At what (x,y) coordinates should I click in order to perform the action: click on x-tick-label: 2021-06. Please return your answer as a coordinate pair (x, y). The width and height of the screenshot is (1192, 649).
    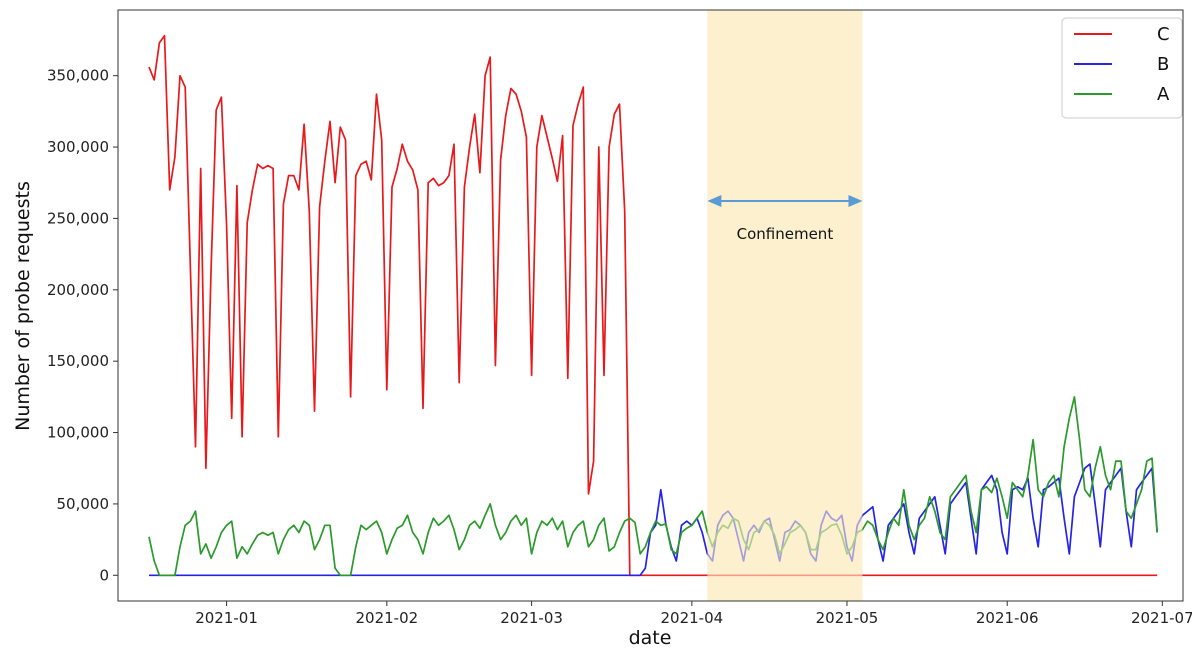
    Looking at the image, I should click on (1007, 618).